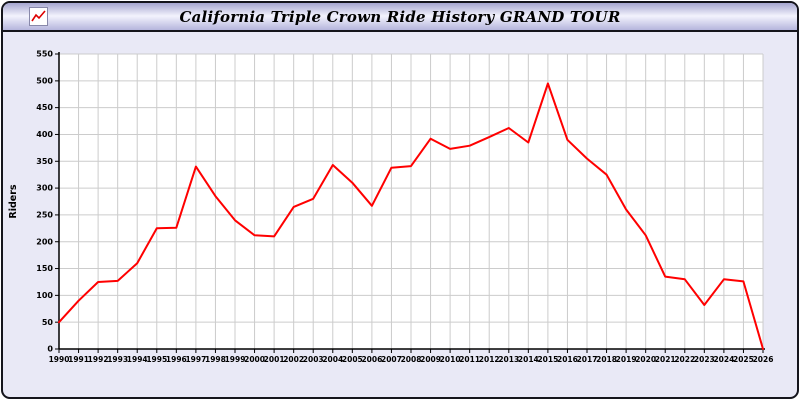 This screenshot has height=400, width=800. I want to click on svg-text: 2010, so click(450, 359).